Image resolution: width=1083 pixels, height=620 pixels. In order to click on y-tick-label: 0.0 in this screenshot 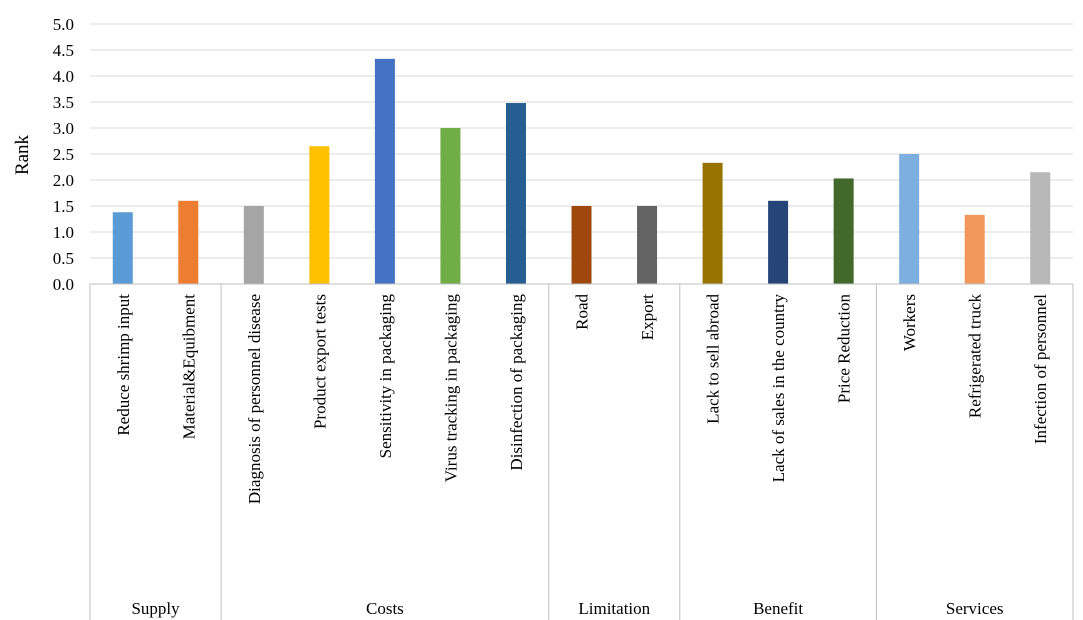, I will do `click(63, 284)`.